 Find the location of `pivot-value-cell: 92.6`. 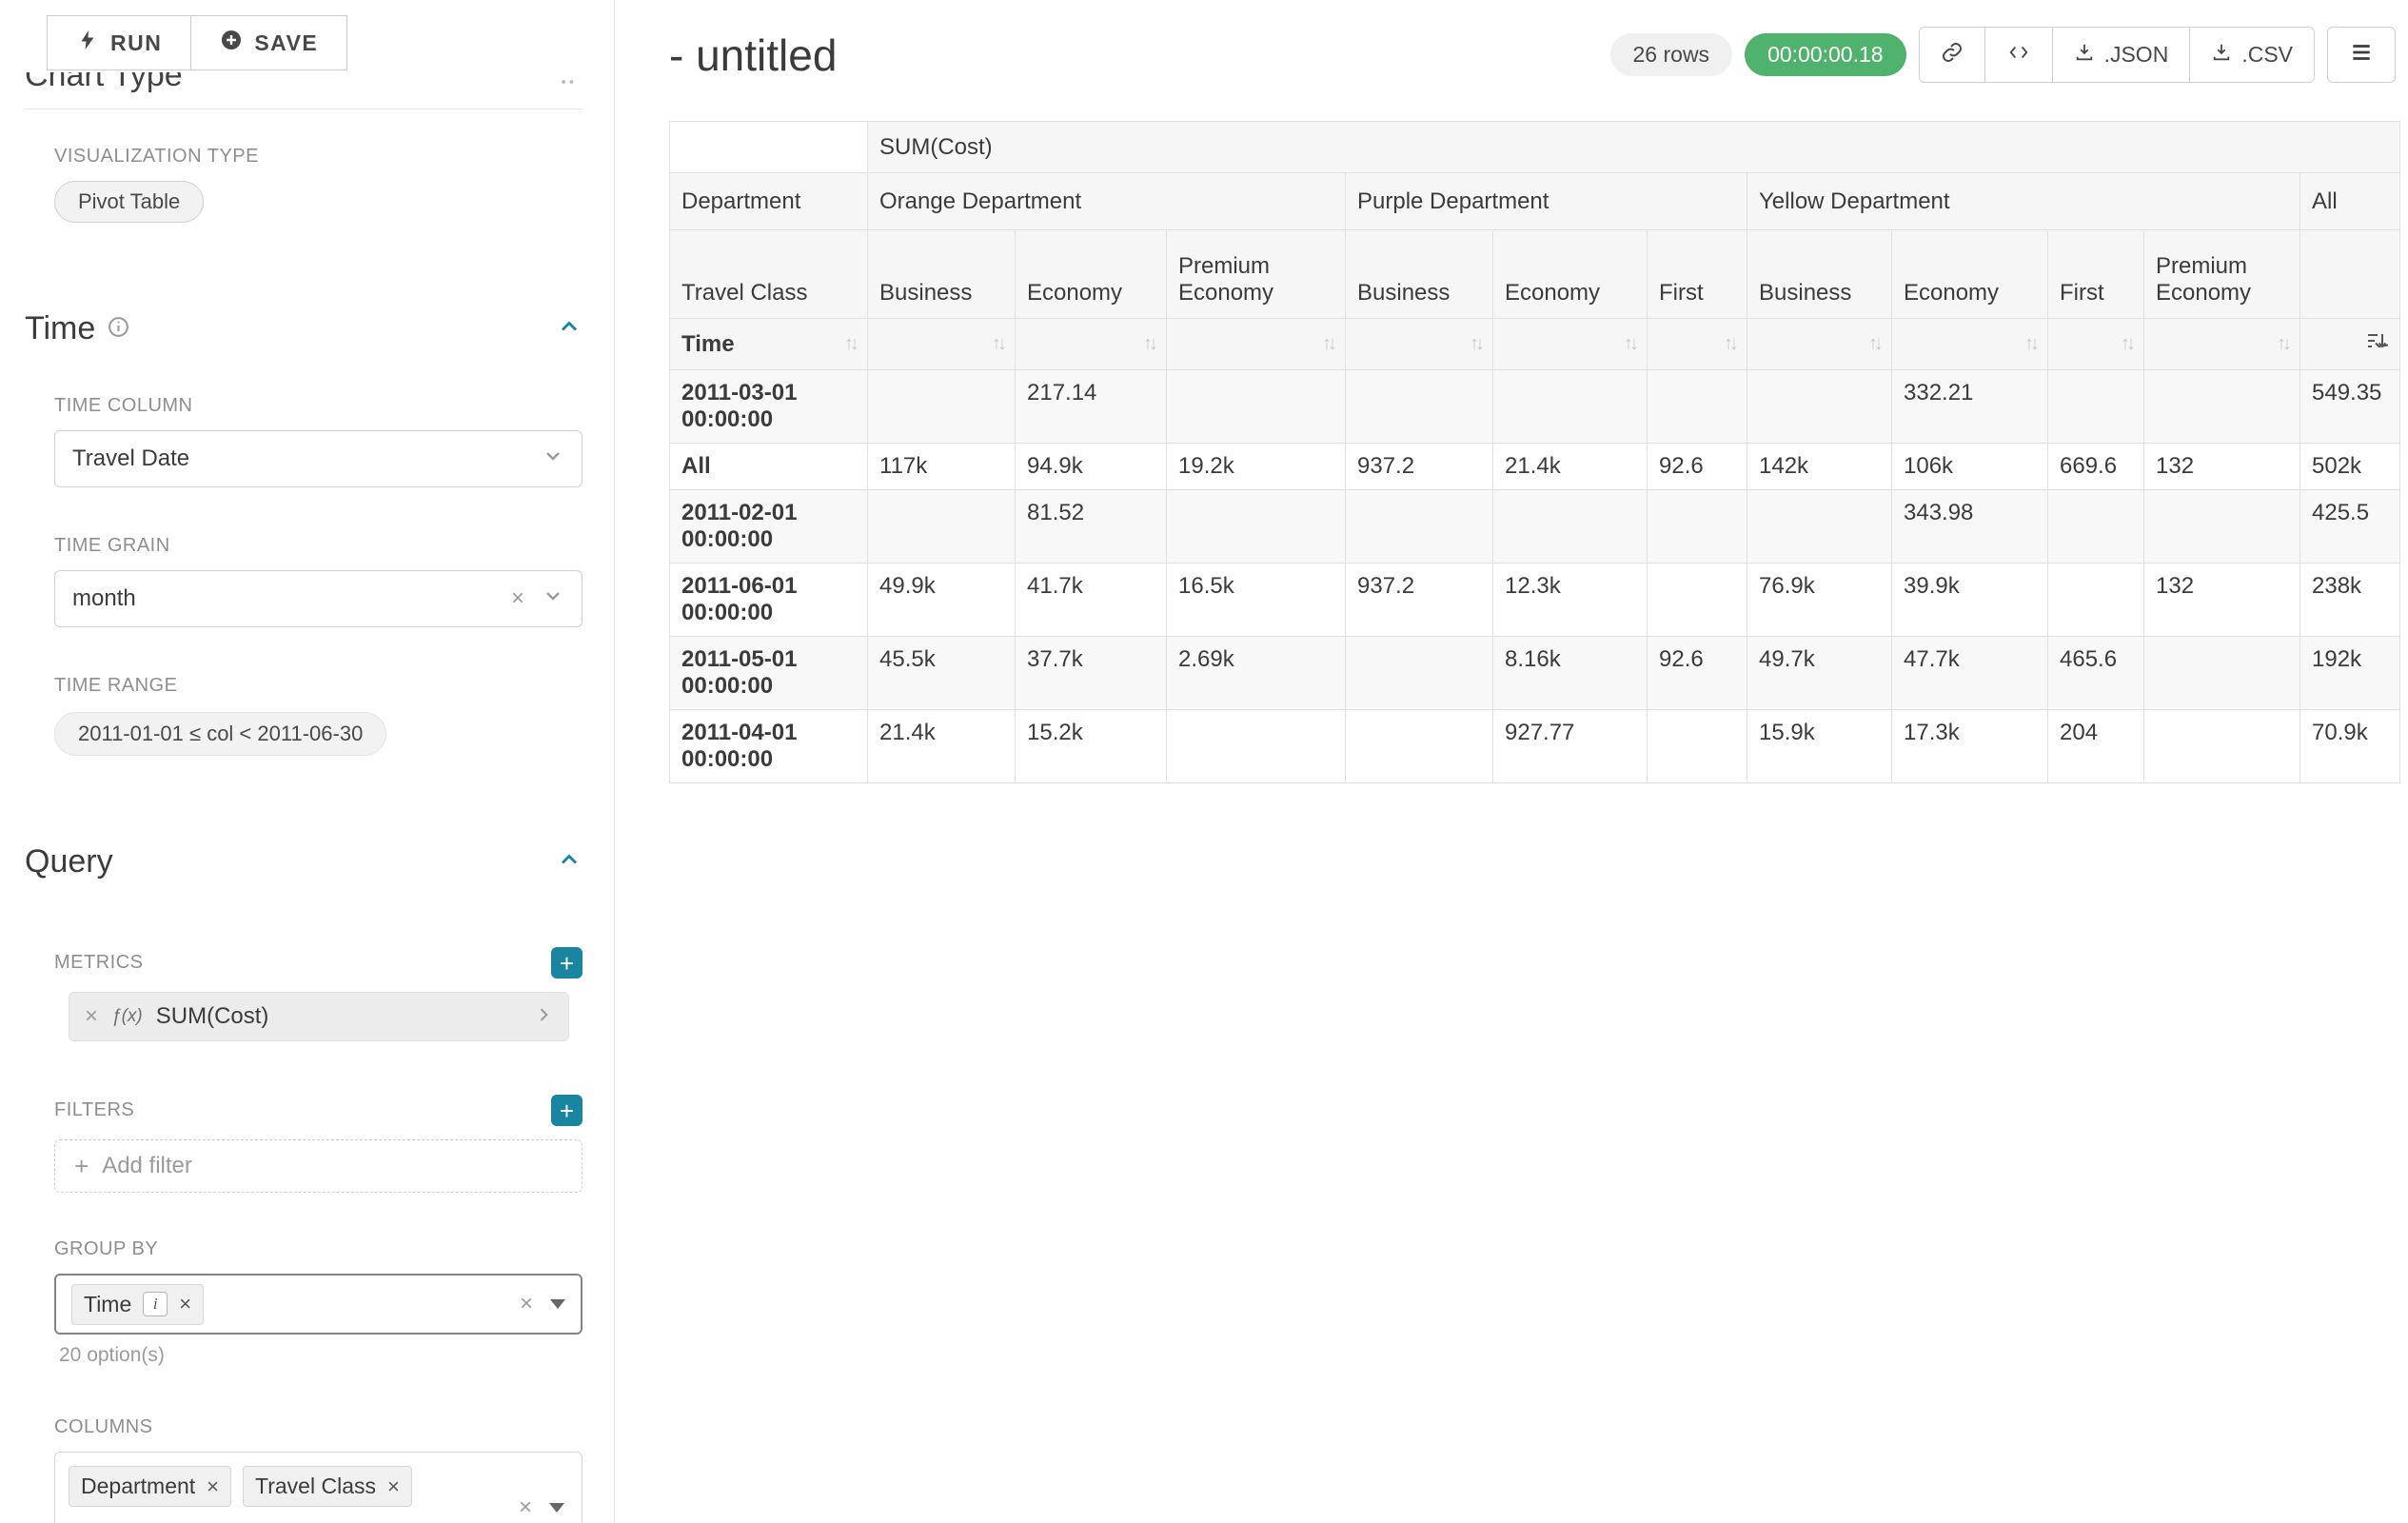

pivot-value-cell: 92.6 is located at coordinates (1697, 673).